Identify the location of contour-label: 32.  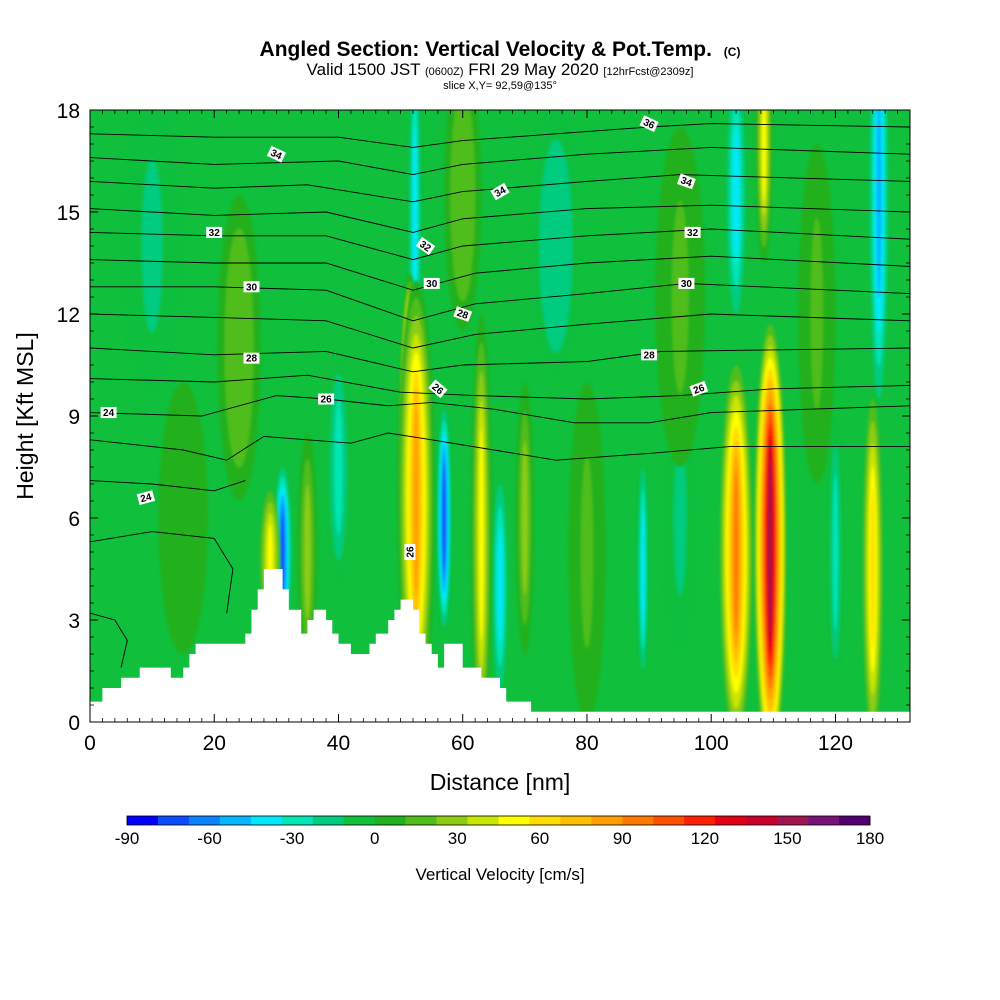
(692, 232).